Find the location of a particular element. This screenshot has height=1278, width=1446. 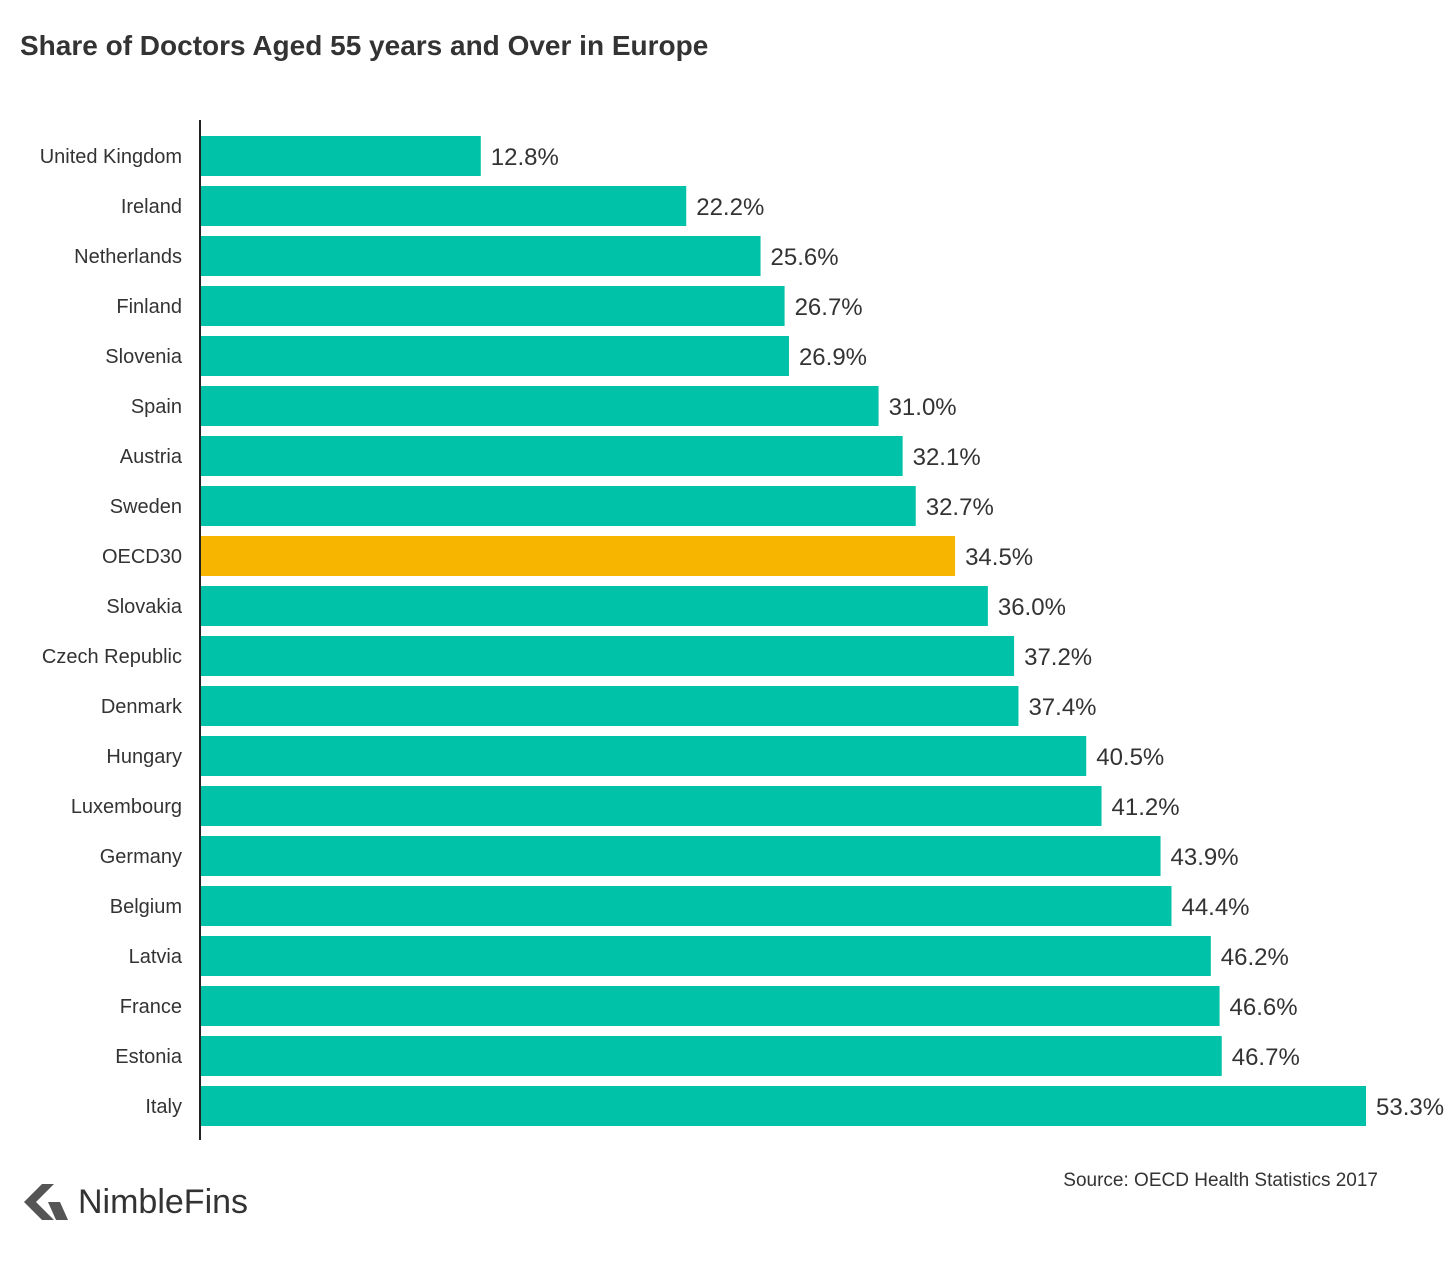

category-label: Luxembourg is located at coordinates (126, 807).